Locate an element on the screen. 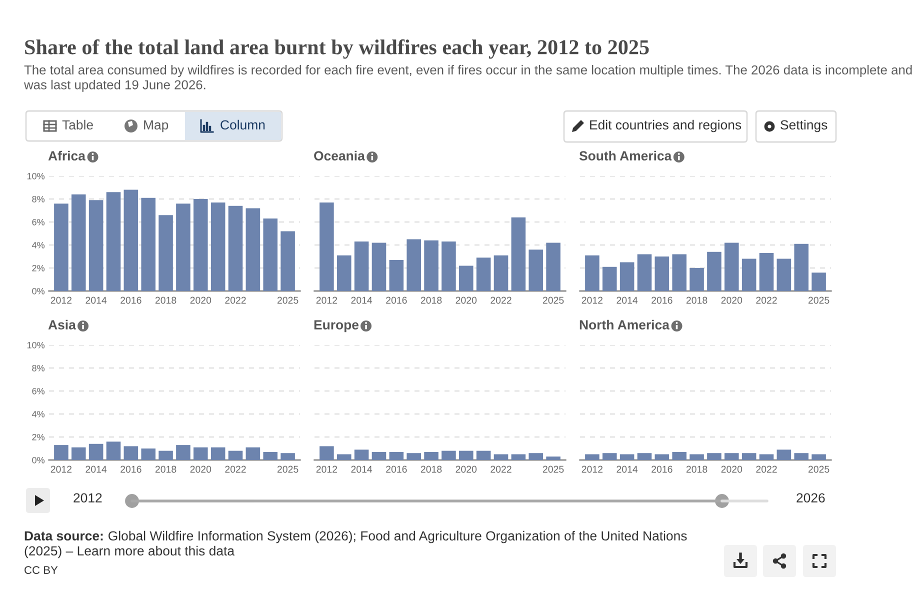  x-tick-label: 2025 is located at coordinates (287, 300).